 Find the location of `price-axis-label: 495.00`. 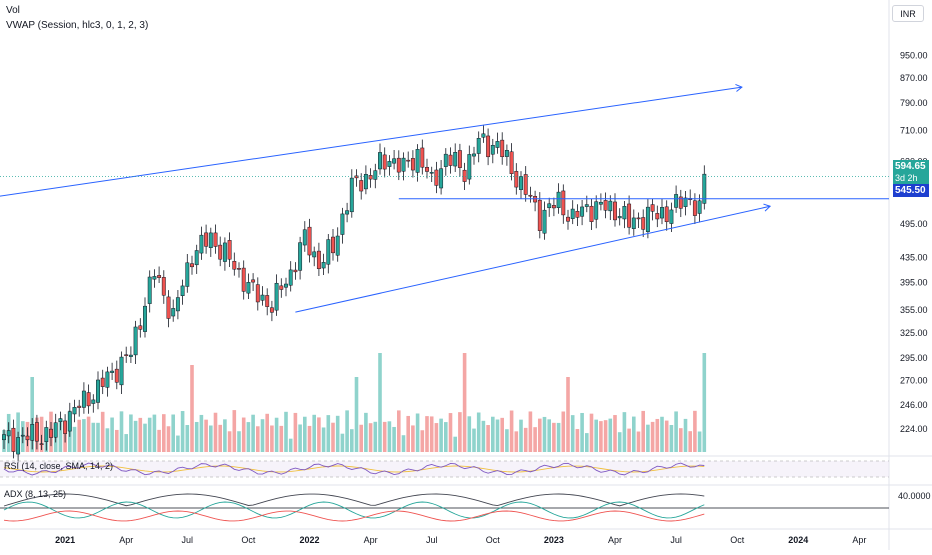

price-axis-label: 495.00 is located at coordinates (914, 224).